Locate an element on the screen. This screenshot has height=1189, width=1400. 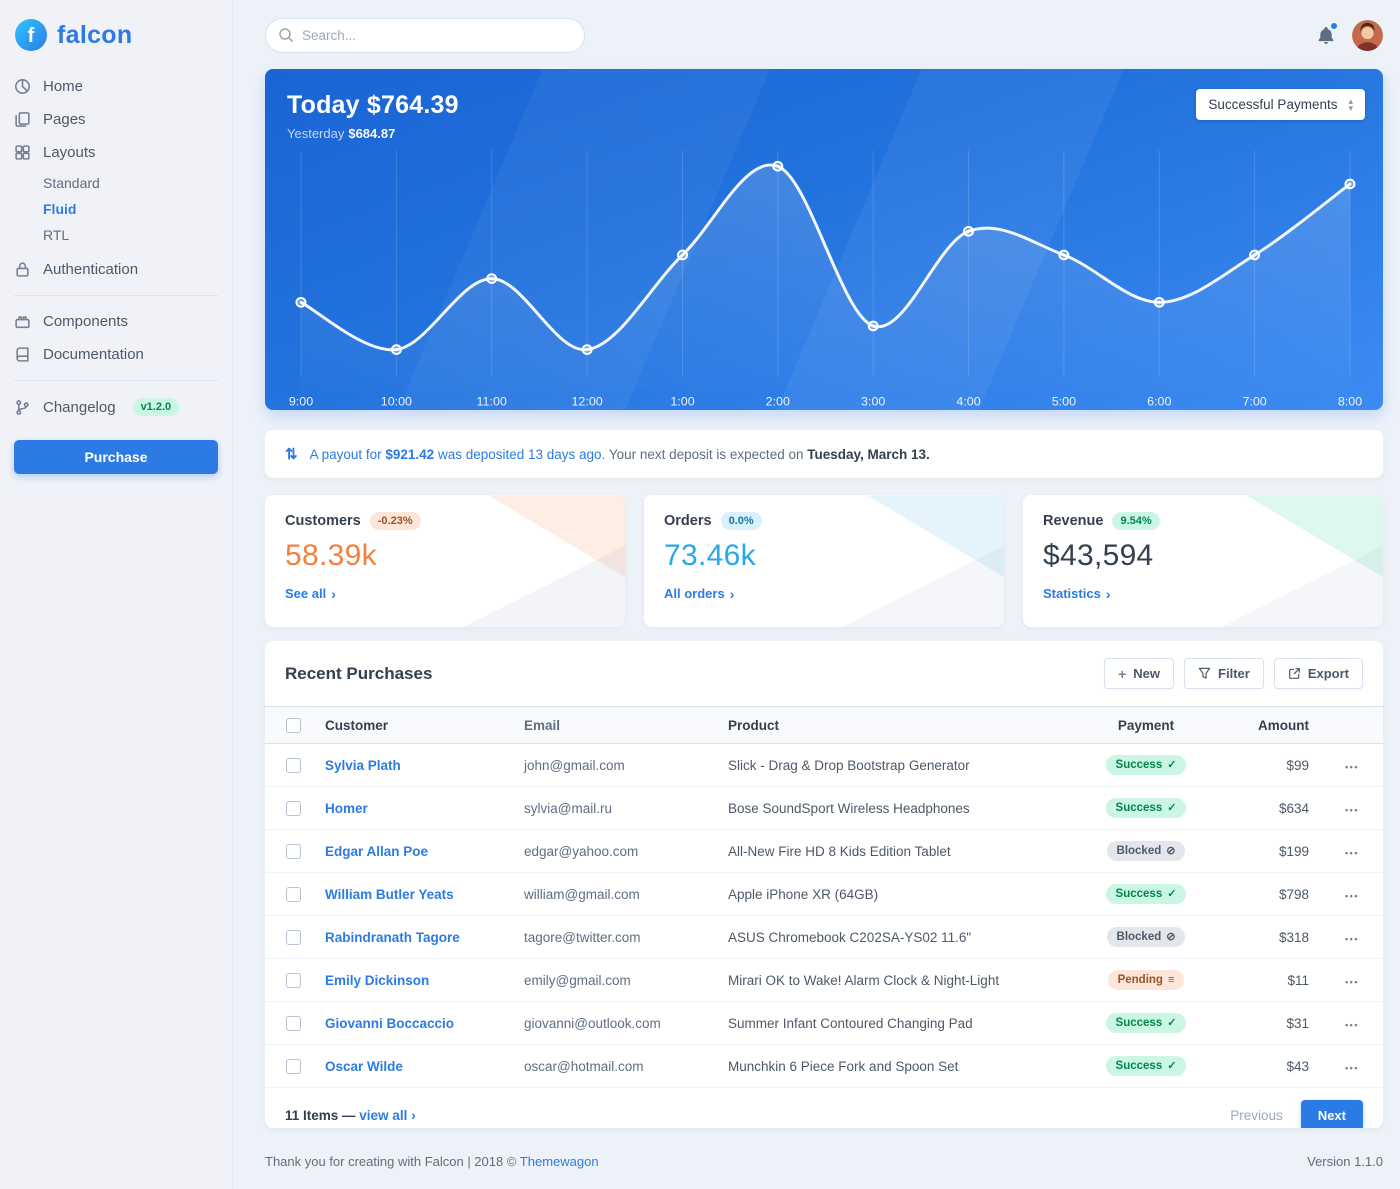
sidebar-item-documentation: Documentation is located at coordinates (116, 354).